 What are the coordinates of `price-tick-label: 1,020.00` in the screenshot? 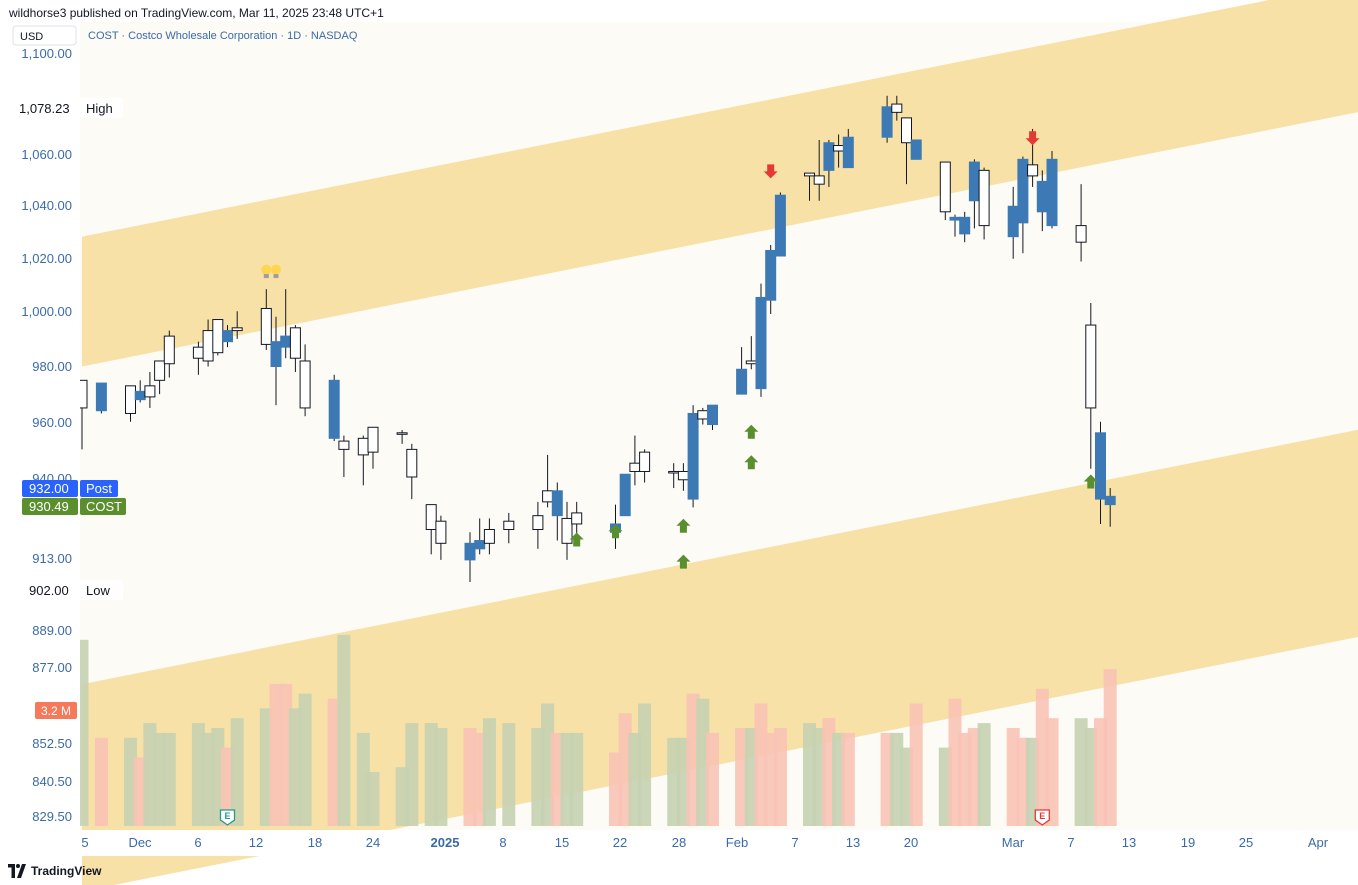 It's located at (46, 258).